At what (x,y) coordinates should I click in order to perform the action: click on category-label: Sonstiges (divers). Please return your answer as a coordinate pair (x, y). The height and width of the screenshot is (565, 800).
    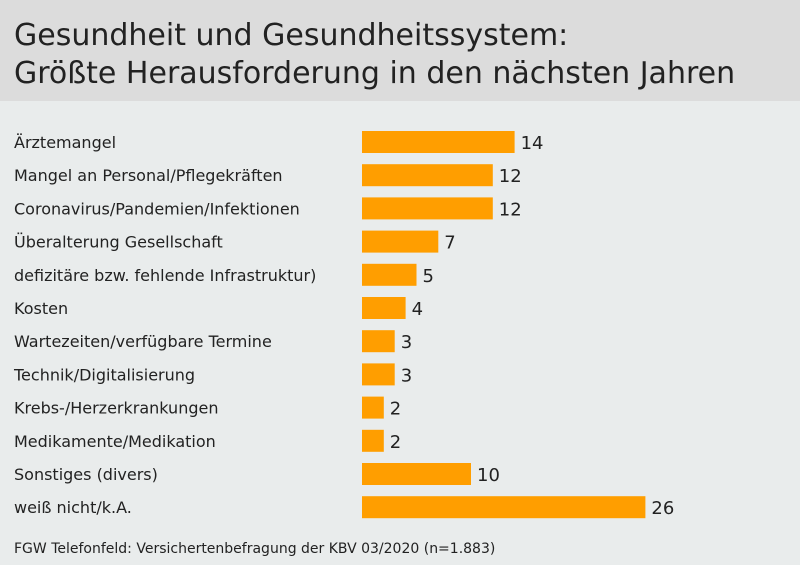
    Looking at the image, I should click on (86, 474).